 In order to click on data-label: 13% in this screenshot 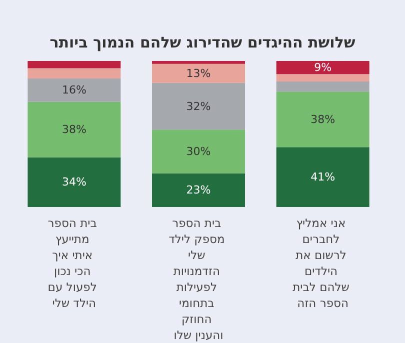, I will do `click(198, 73)`.